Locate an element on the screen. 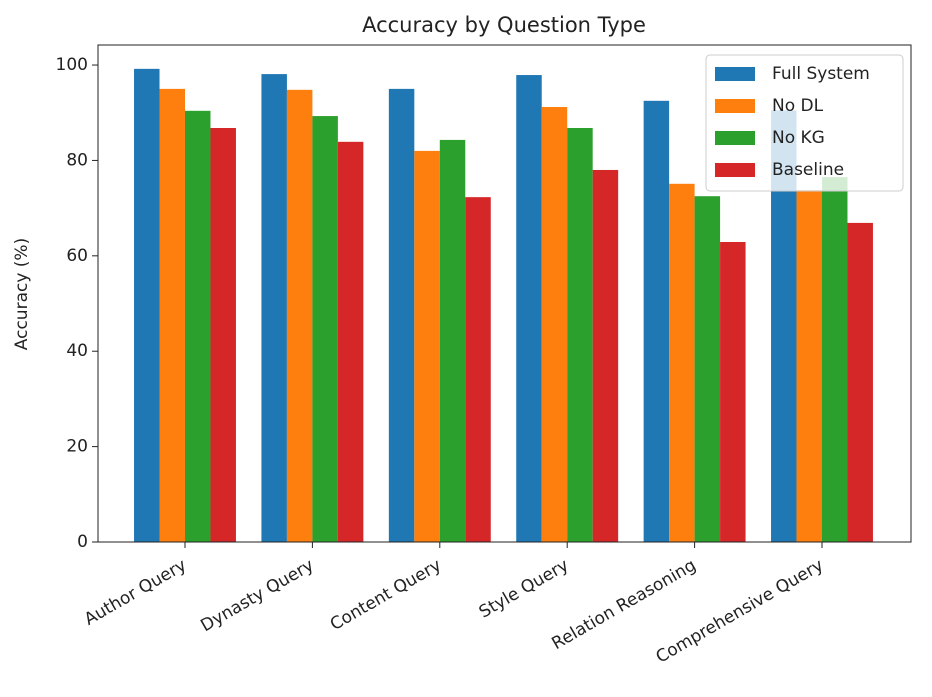 The image size is (932, 697). y-tick-label: 80 is located at coordinates (77, 160).